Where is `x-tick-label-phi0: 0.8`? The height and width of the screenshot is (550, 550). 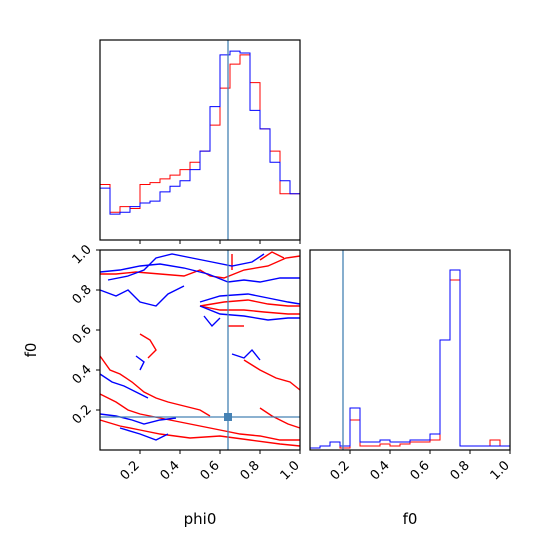 x-tick-label-phi0: 0.8 is located at coordinates (250, 470).